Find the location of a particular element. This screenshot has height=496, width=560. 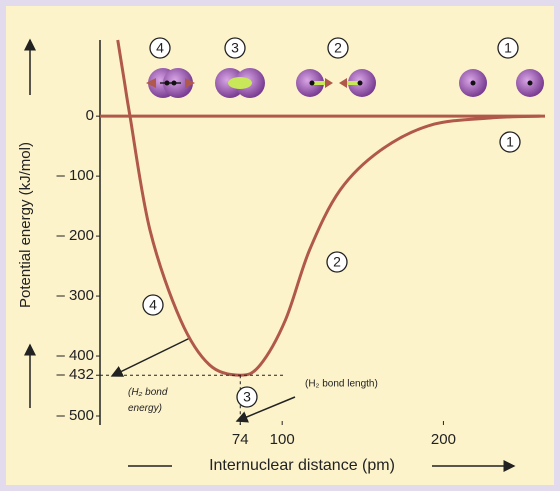

y-tick-label: – 100 is located at coordinates (75, 175).